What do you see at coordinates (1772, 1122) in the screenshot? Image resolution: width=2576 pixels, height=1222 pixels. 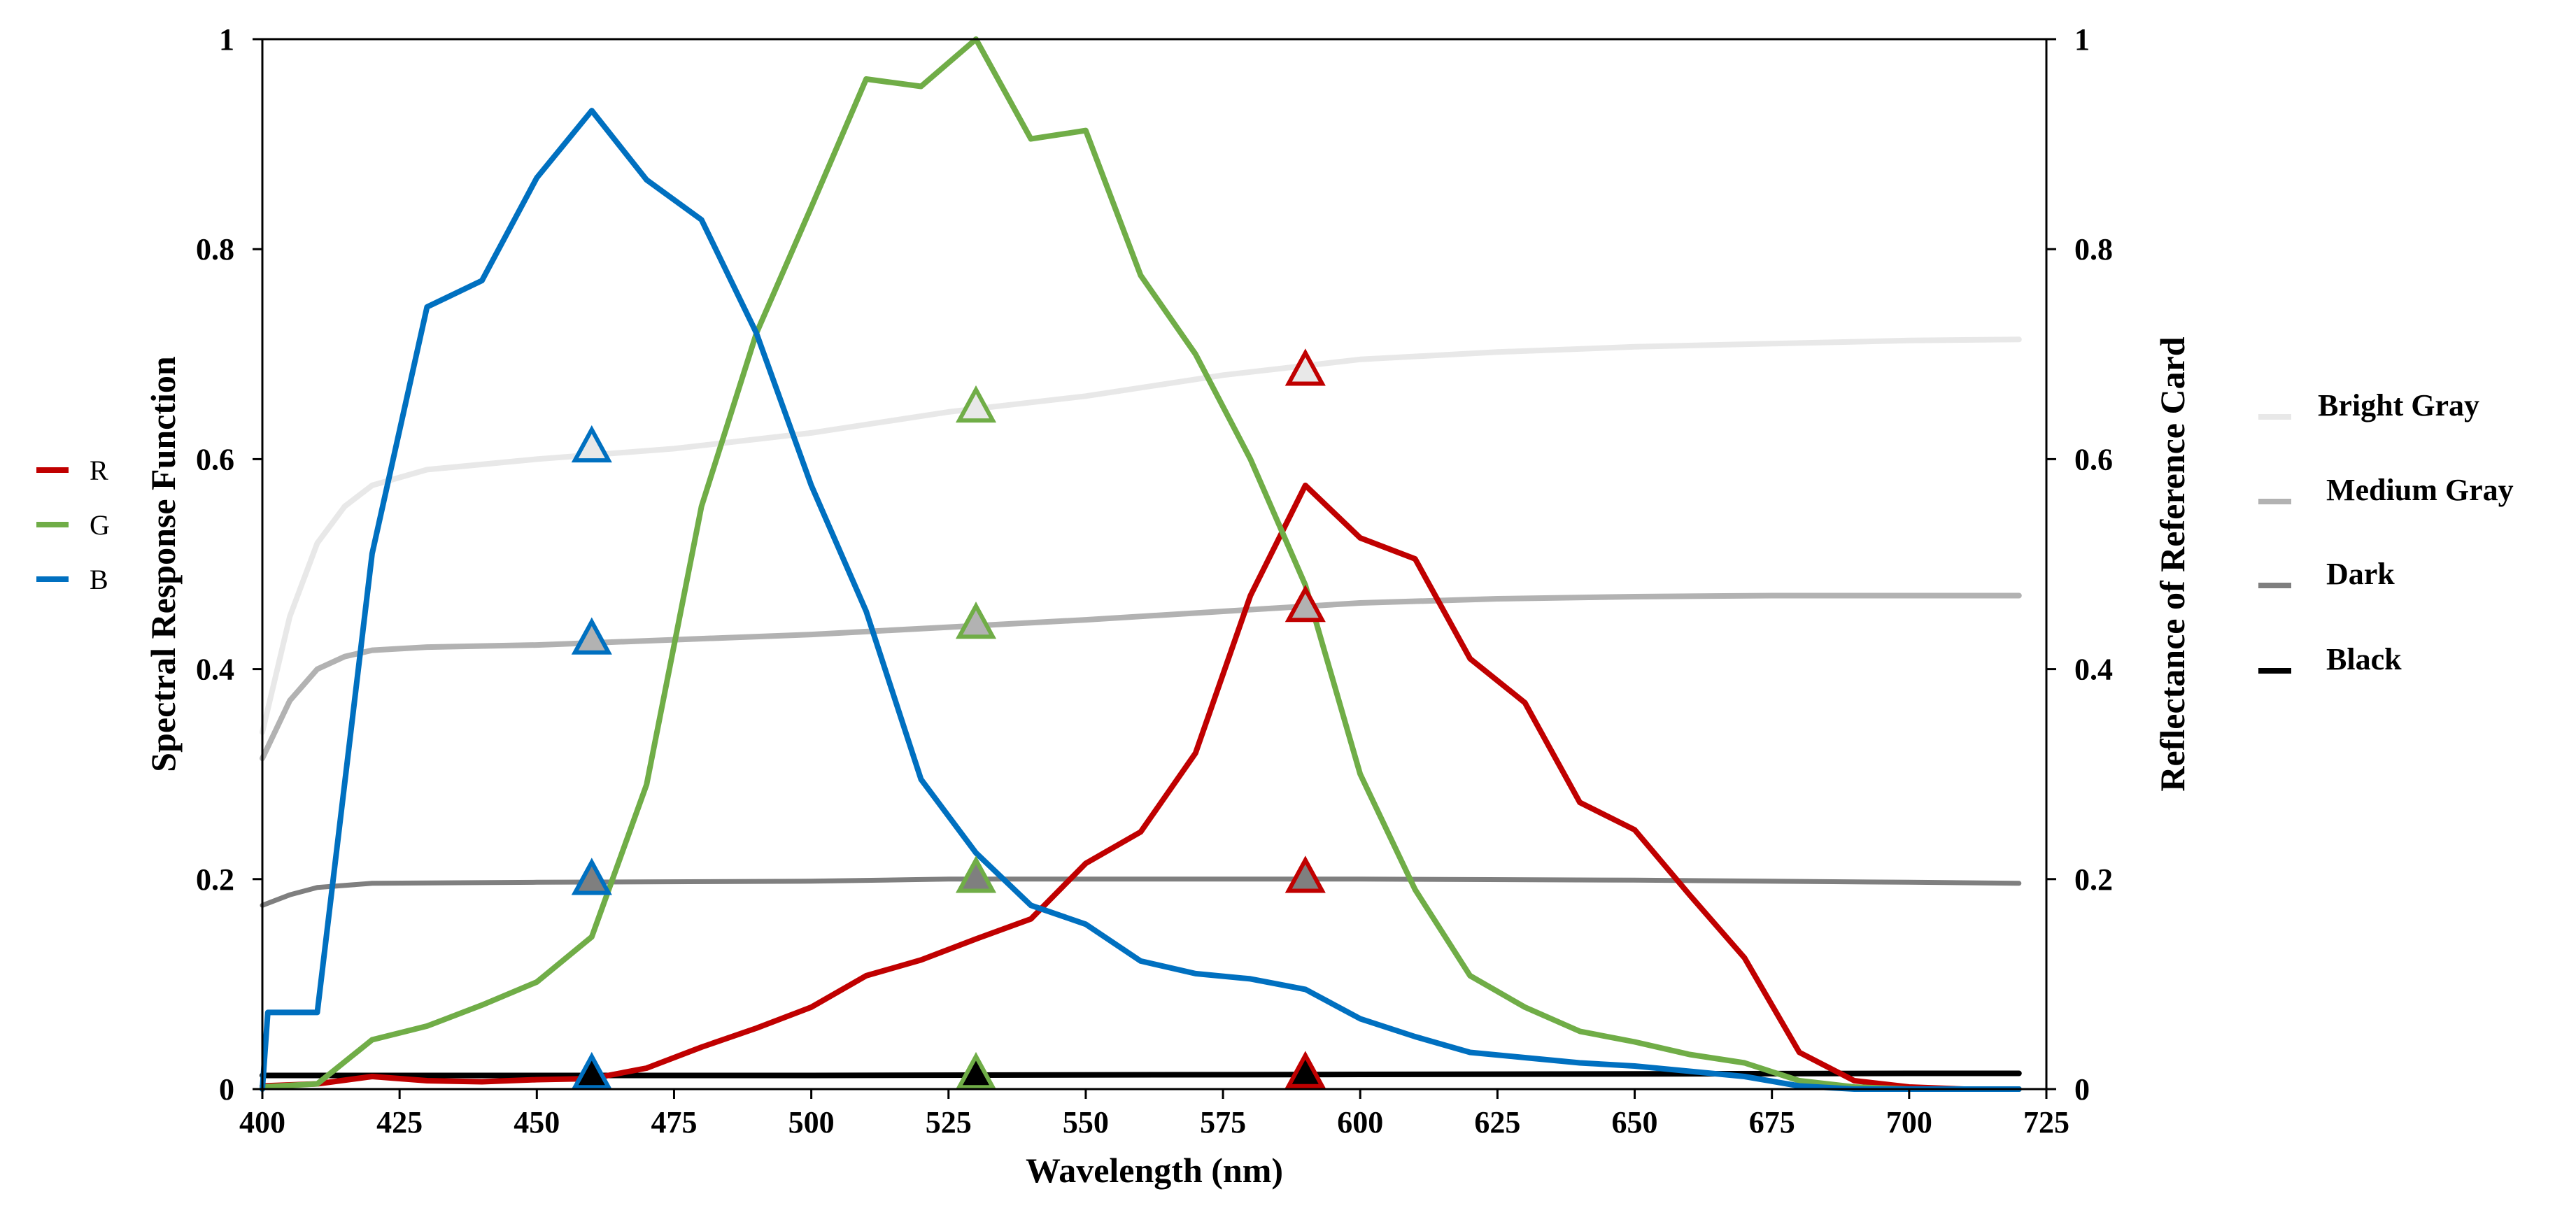 I see `x-tick-label: 675` at bounding box center [1772, 1122].